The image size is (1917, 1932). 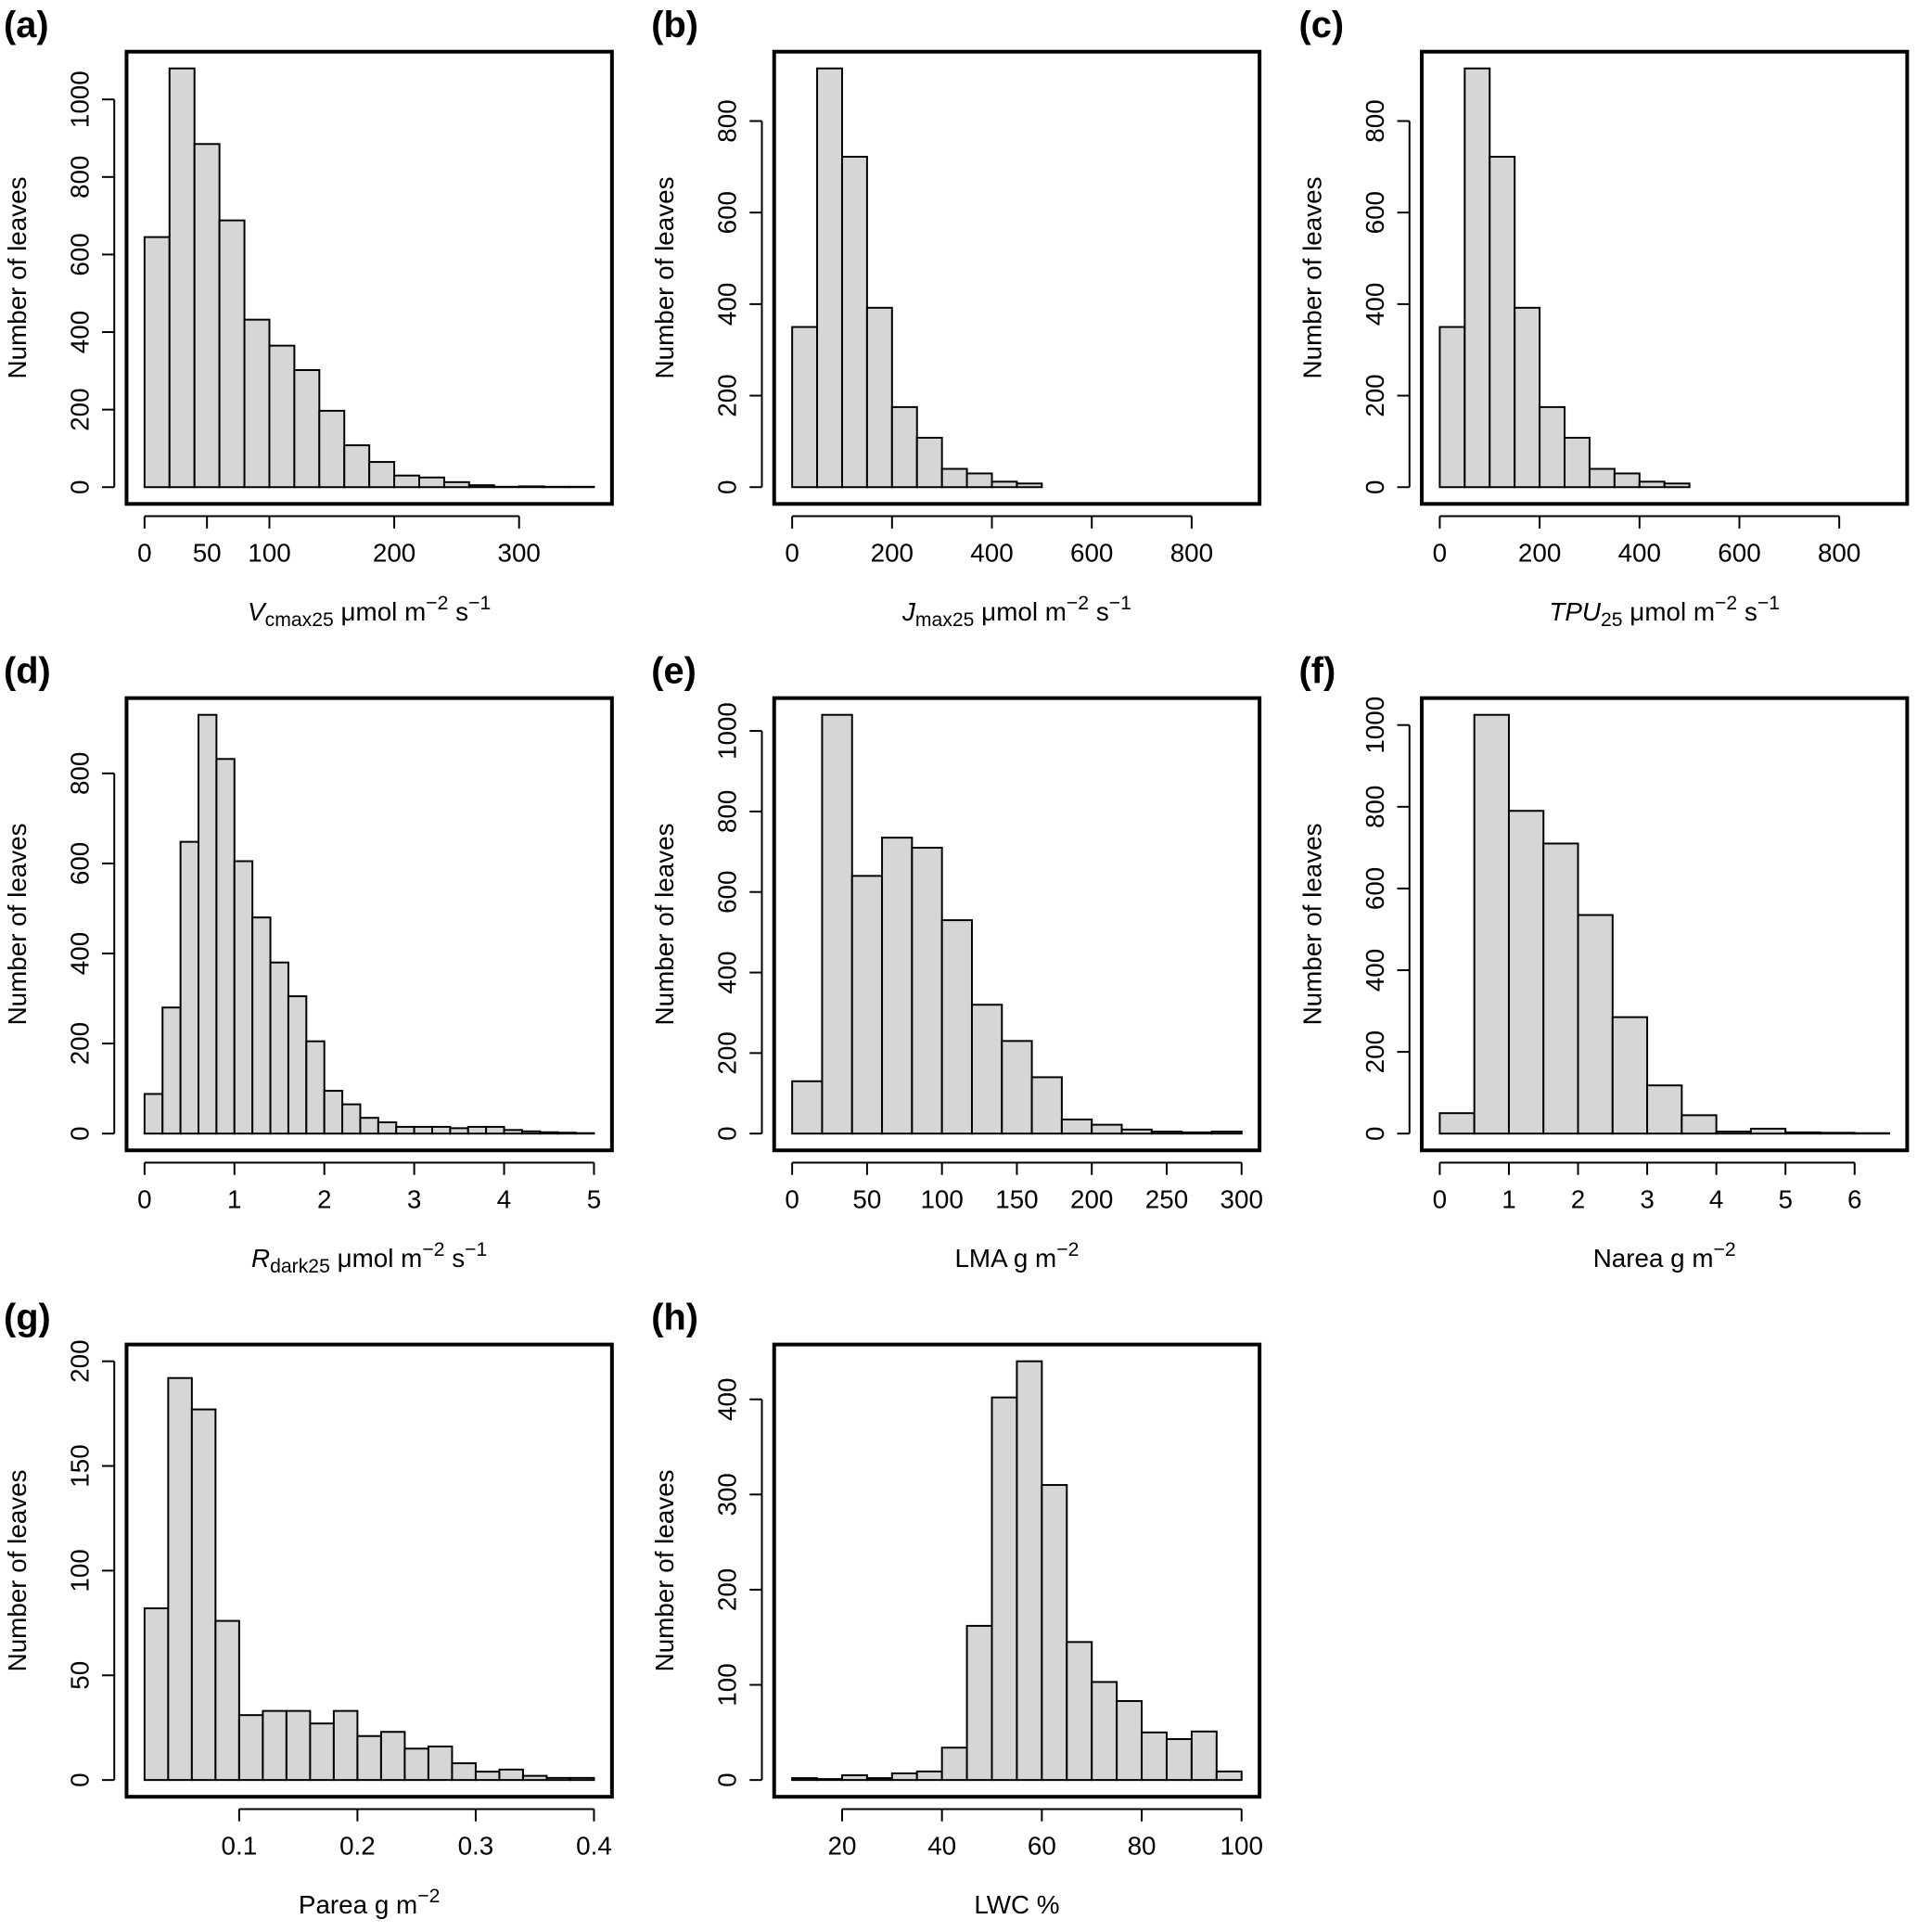 I want to click on x-label-segment: J, so click(x=908, y=611).